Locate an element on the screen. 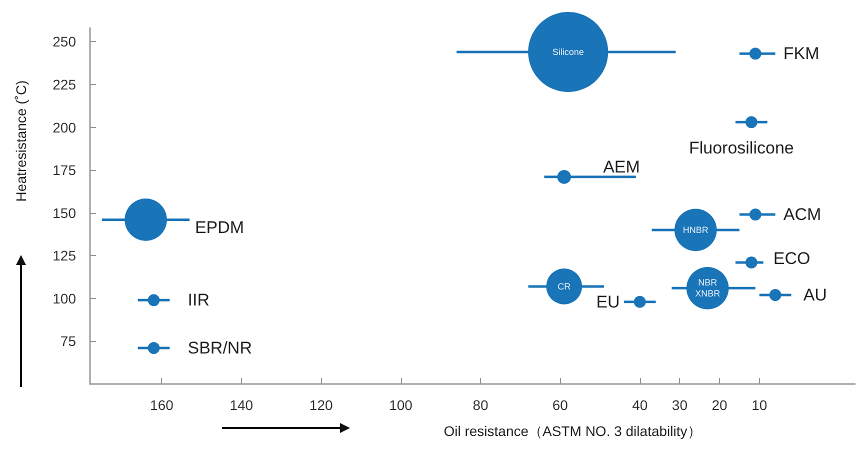 The image size is (859, 454). y-axis-title: Heatresistance (˚C) is located at coordinates (21, 141).